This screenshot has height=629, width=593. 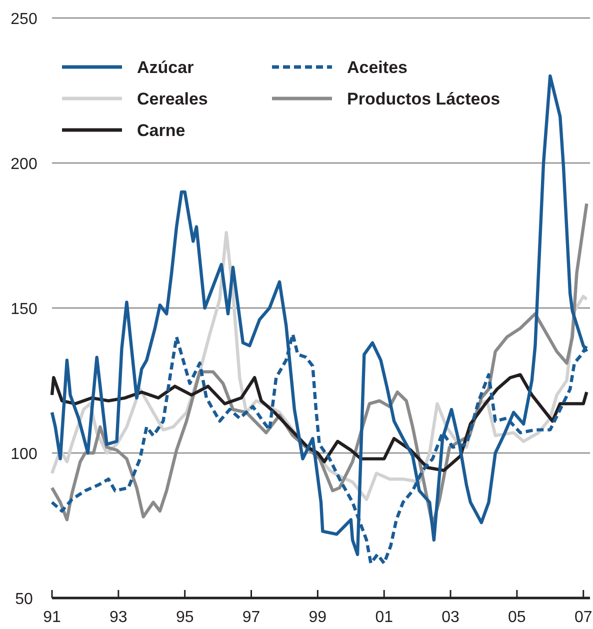 What do you see at coordinates (583, 617) in the screenshot?
I see `x-tick-label: 07` at bounding box center [583, 617].